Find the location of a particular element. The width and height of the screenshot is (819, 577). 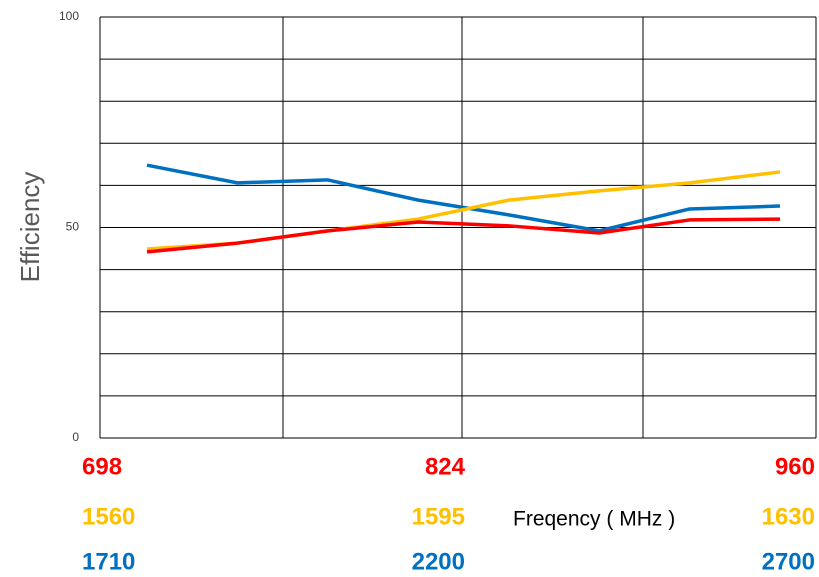

y-axis-label: Efficiency is located at coordinates (30, 227).